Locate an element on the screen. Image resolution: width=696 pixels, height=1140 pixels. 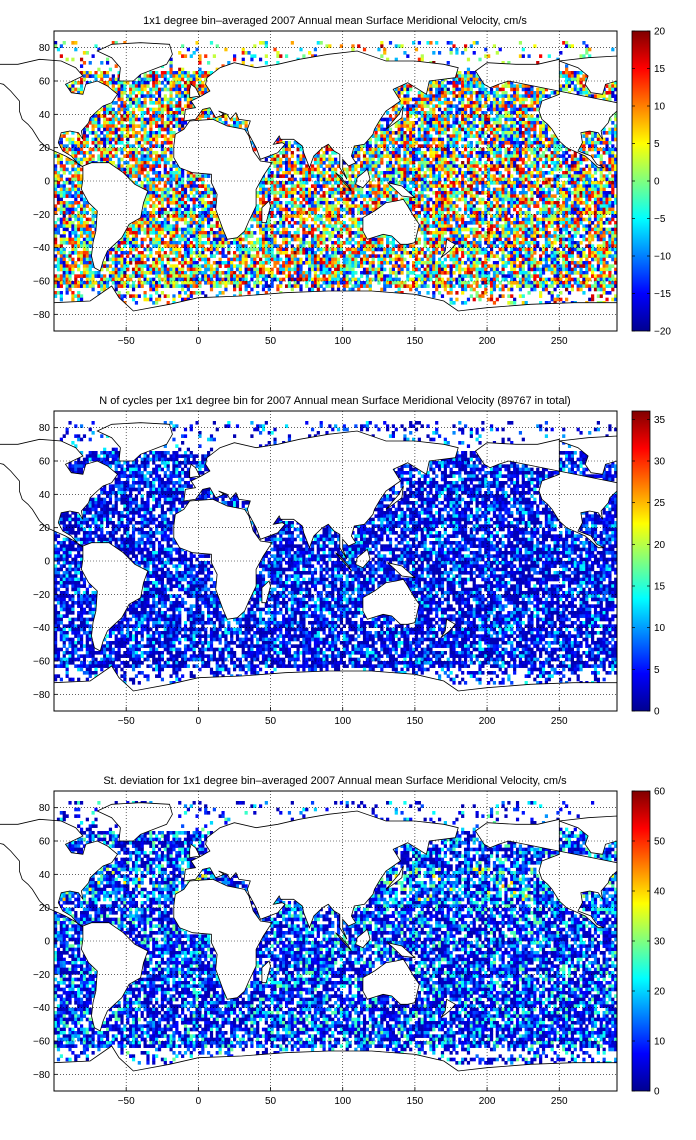
colorbar-tick-label: −5 is located at coordinates (660, 219).